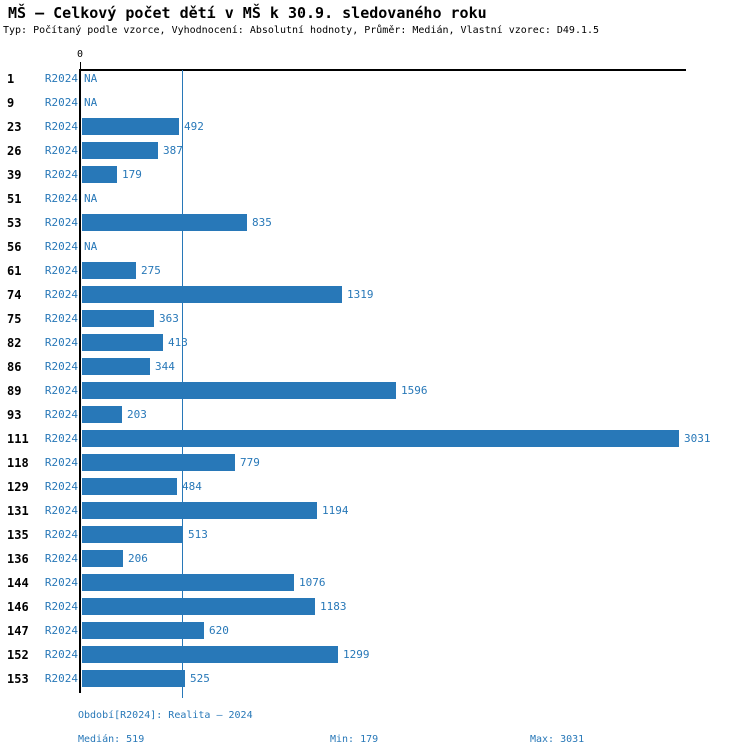 This screenshot has width=750, height=754. I want to click on value-label: 179, so click(132, 174).